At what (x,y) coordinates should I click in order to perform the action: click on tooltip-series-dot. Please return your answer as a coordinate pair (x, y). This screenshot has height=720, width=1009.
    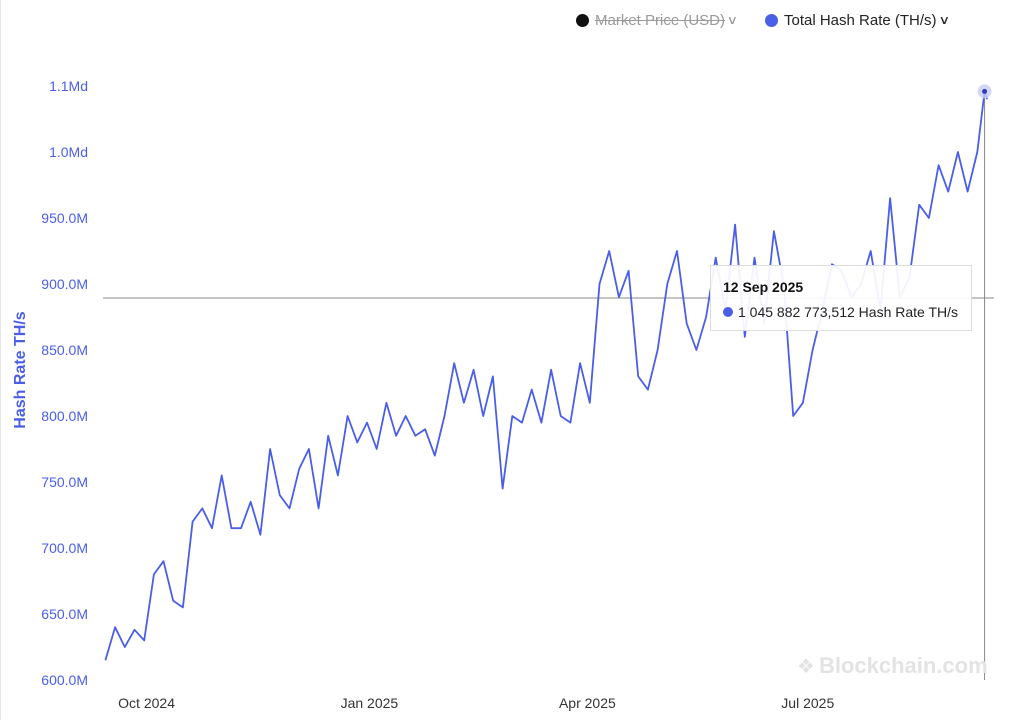
    Looking at the image, I should click on (728, 312).